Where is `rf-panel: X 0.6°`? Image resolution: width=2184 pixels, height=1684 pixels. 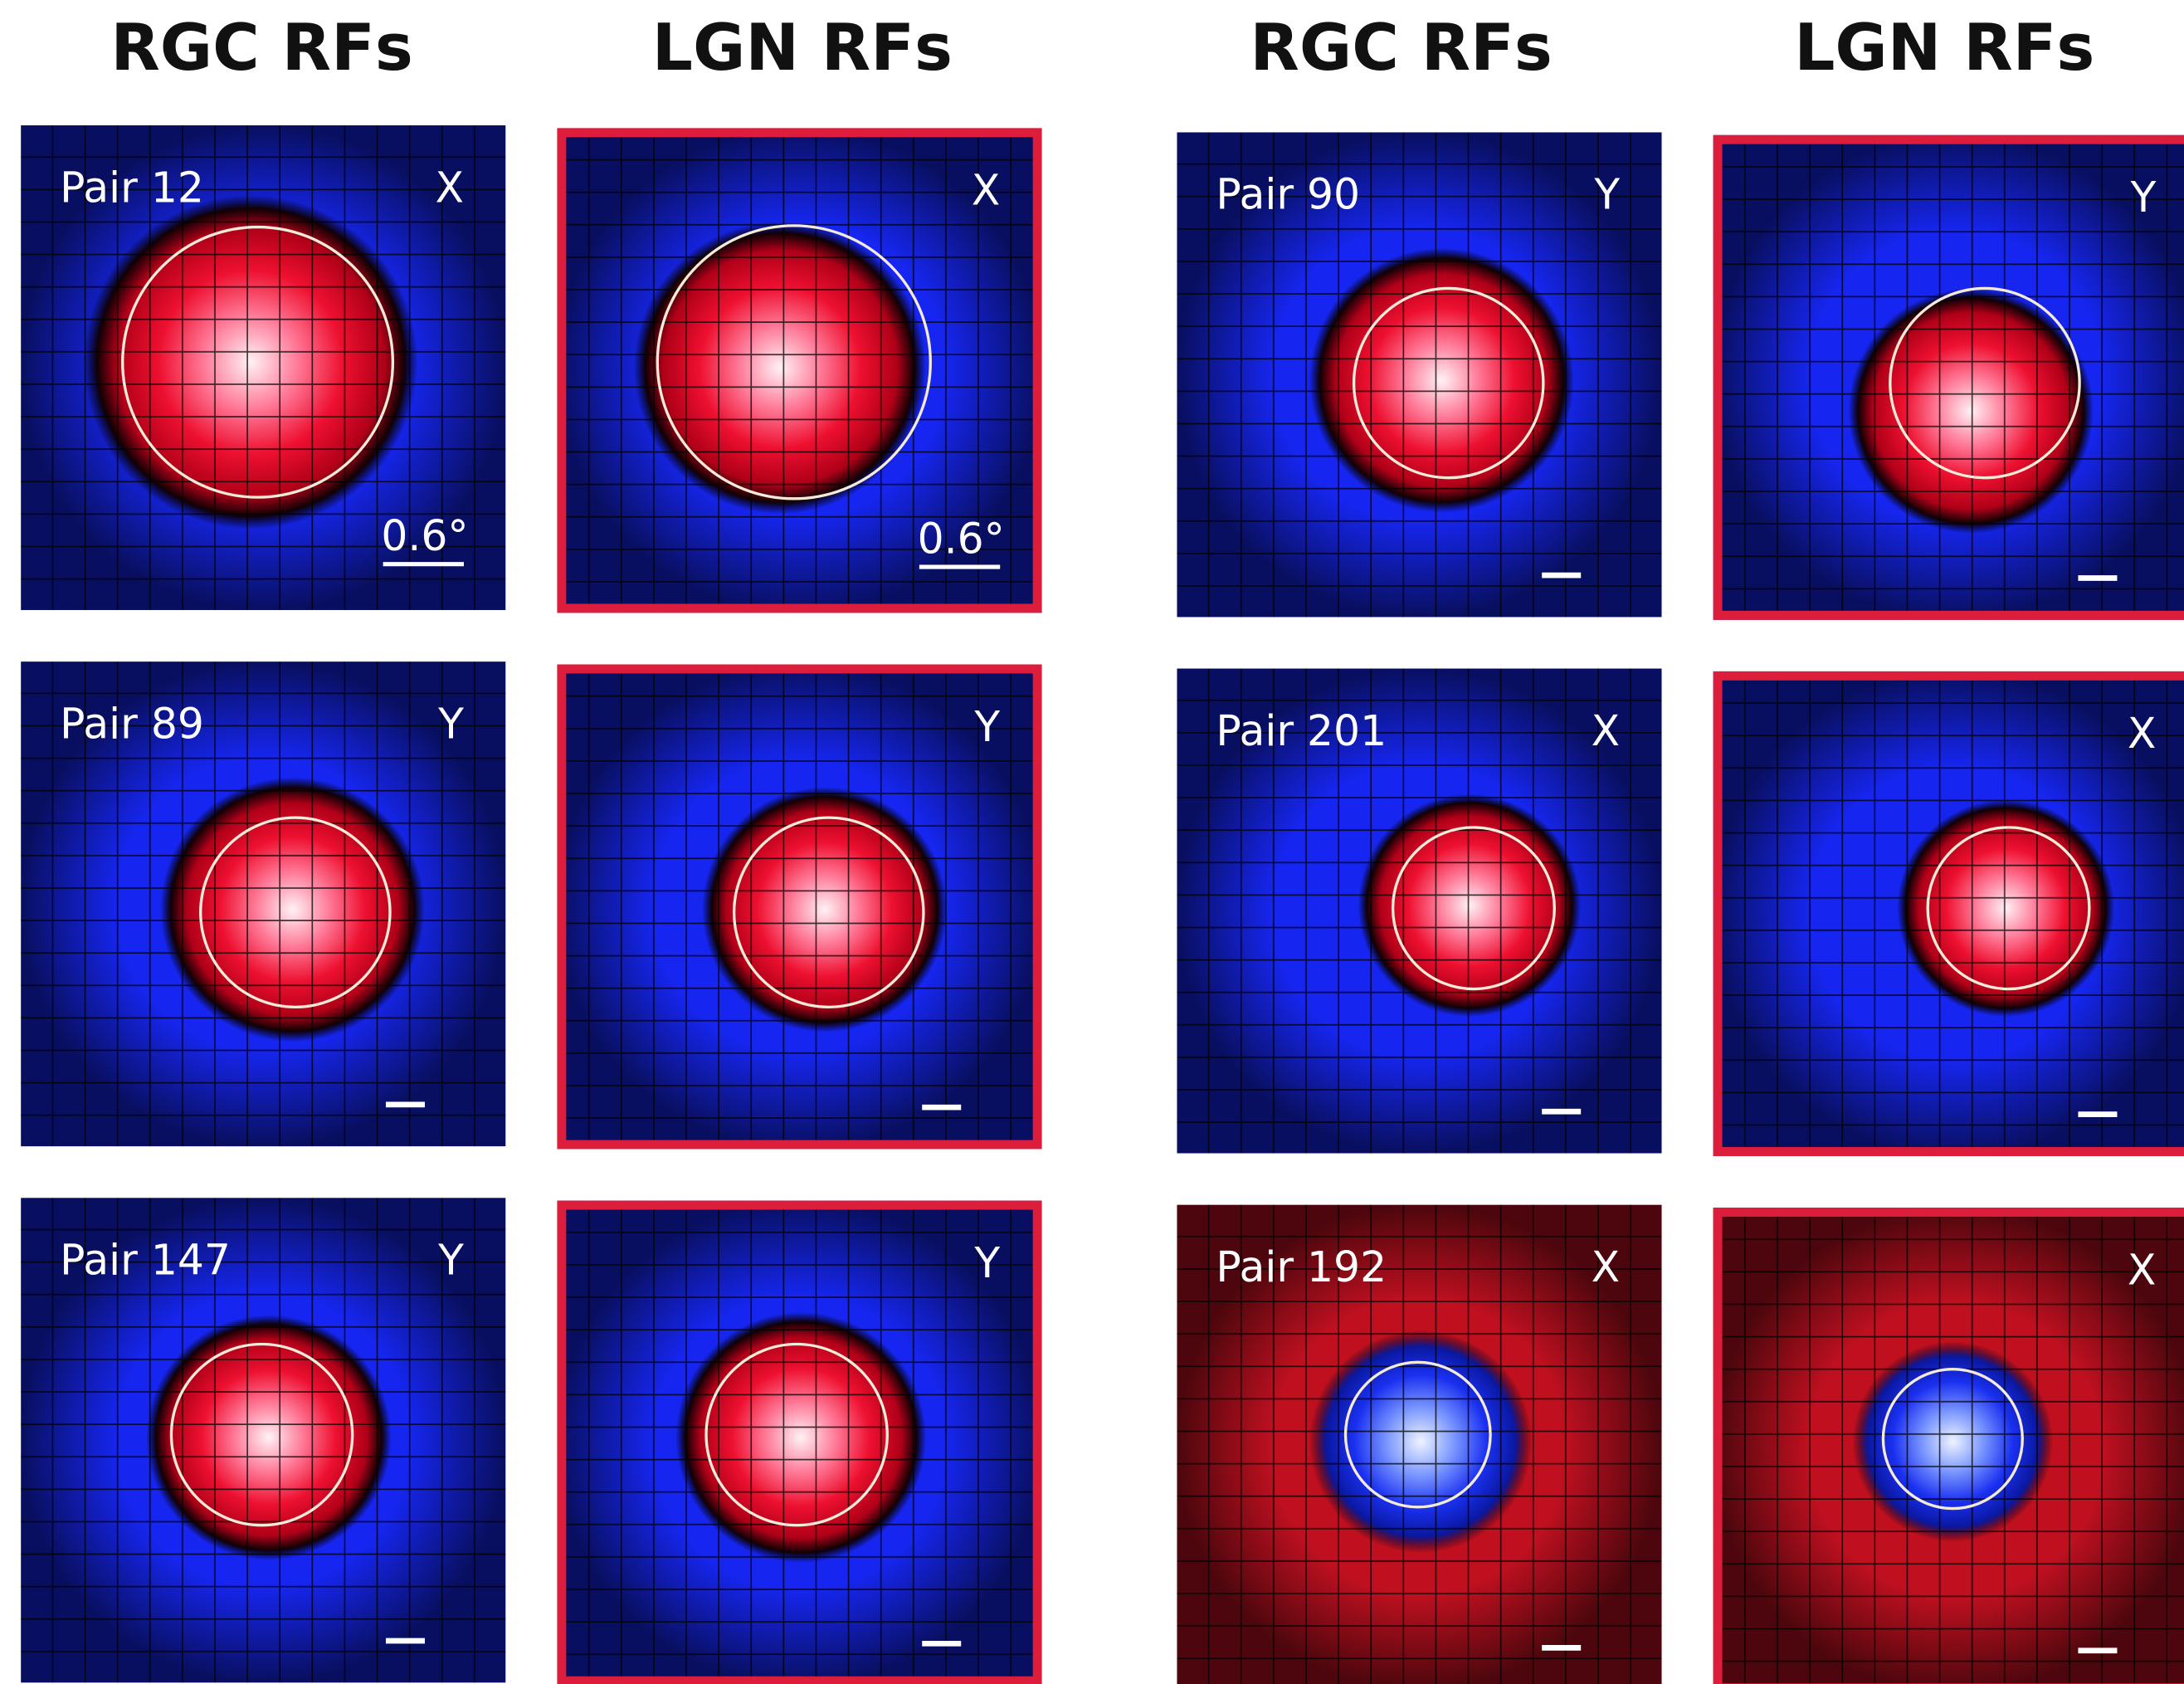
rf-panel: X 0.6° is located at coordinates (799, 370).